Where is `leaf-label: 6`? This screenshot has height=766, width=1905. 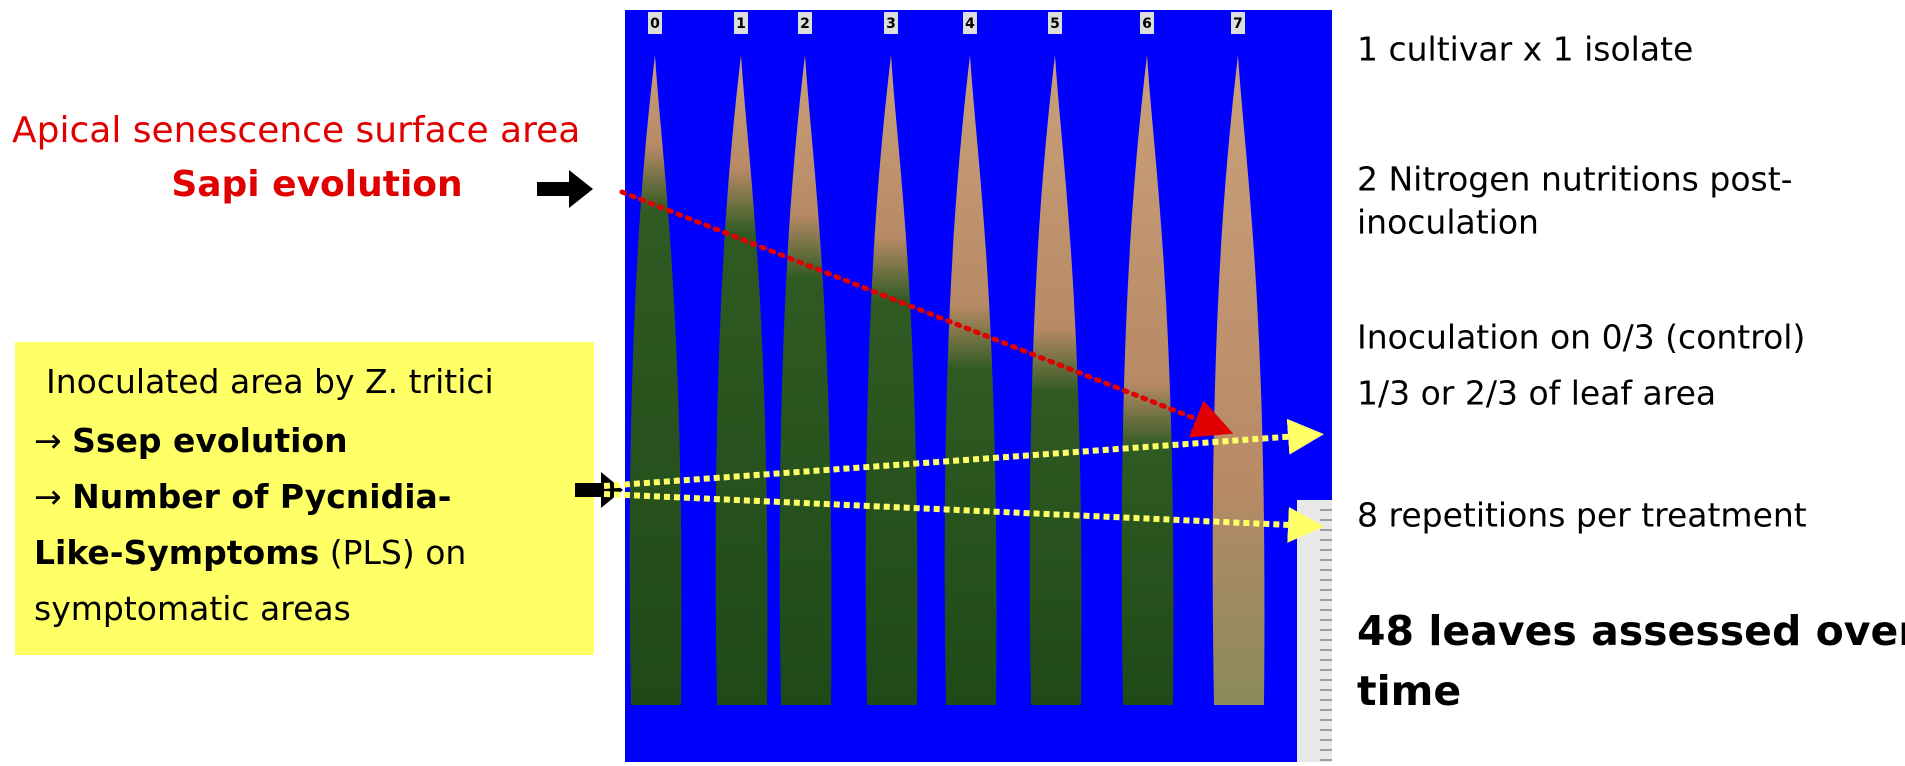
leaf-label: 6 is located at coordinates (1147, 24).